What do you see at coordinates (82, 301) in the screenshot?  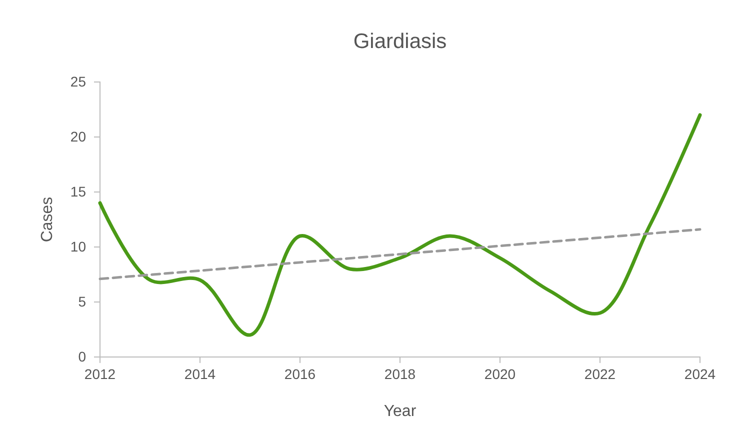 I see `y-tick-label: 5` at bounding box center [82, 301].